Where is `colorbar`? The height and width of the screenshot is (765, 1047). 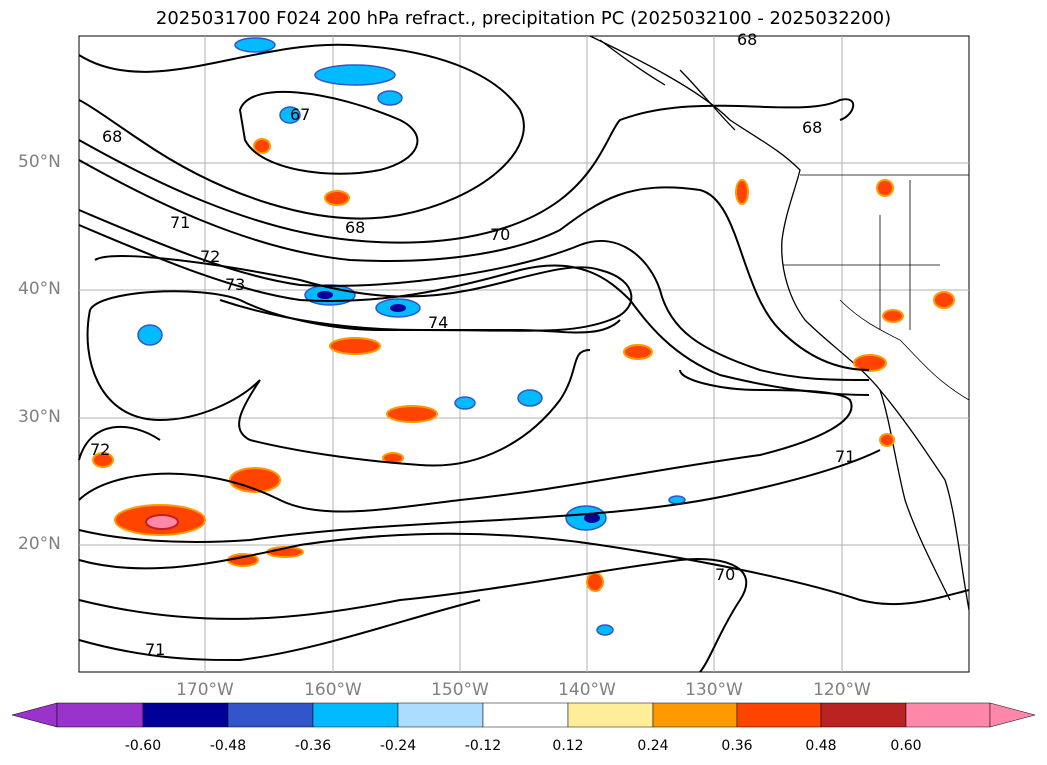 colorbar is located at coordinates (523, 715).